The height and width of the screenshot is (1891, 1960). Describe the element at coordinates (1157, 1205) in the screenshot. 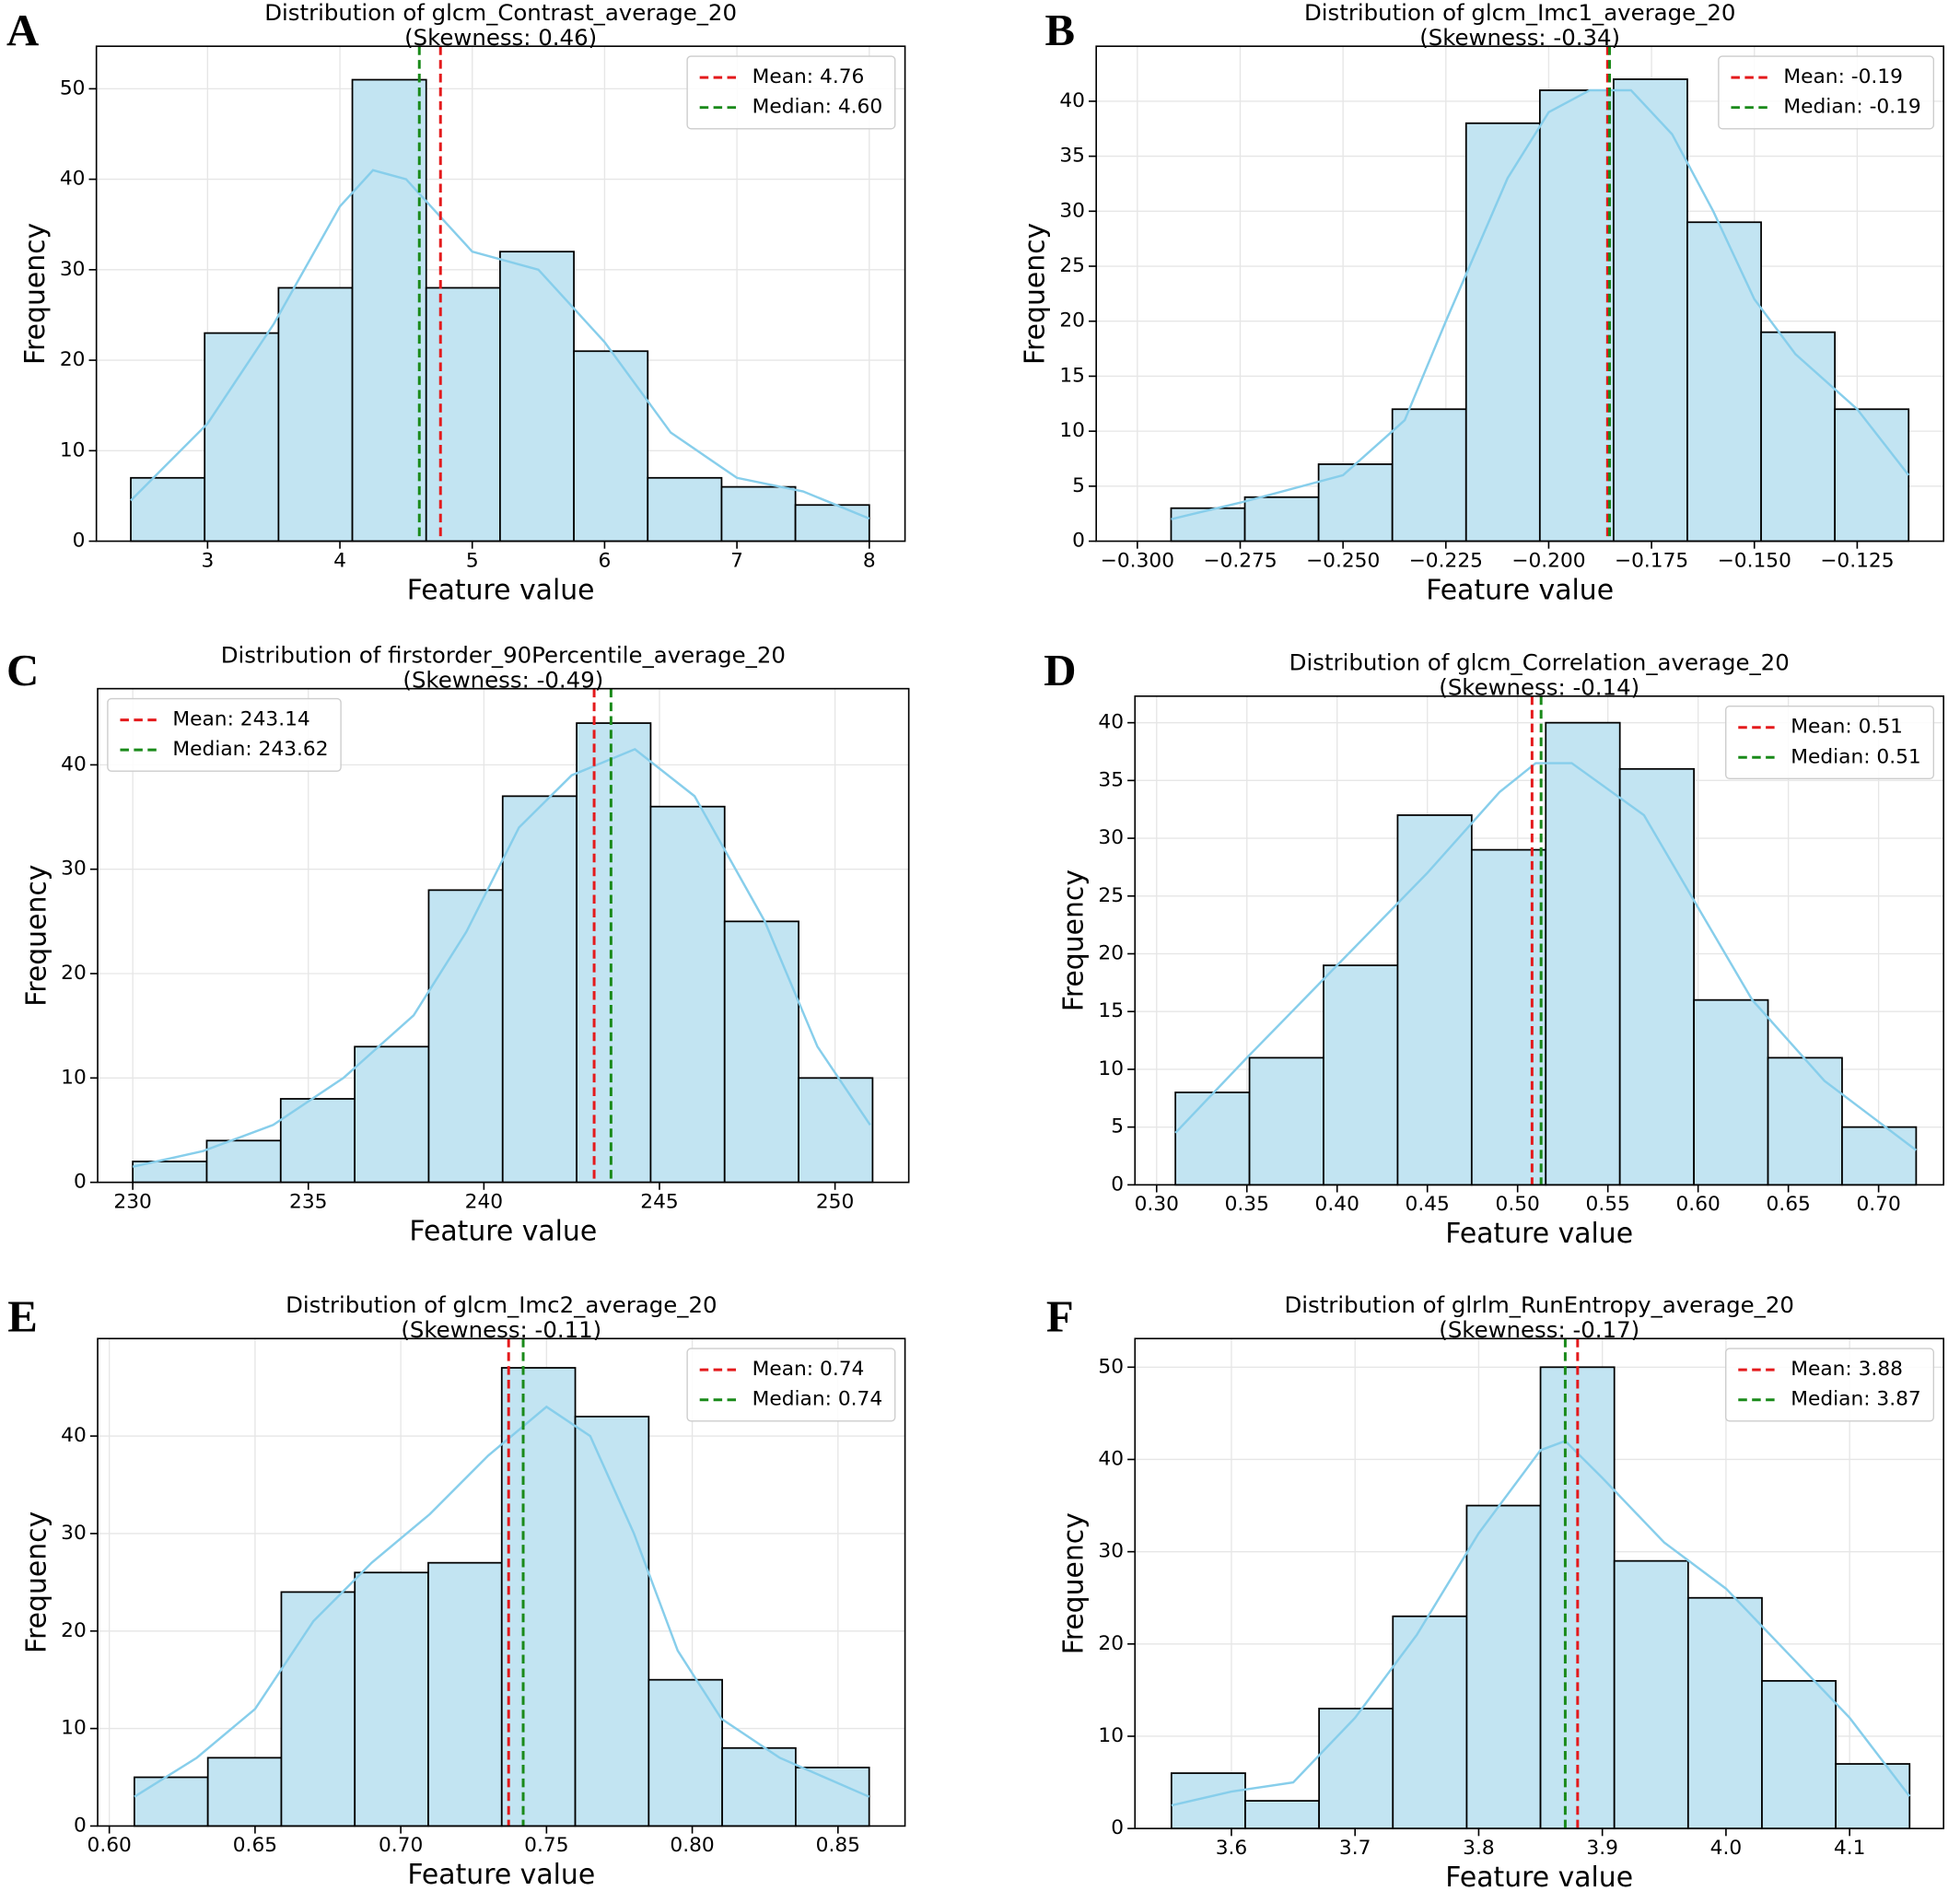

I see `x-tick-label: 0.30` at that location.